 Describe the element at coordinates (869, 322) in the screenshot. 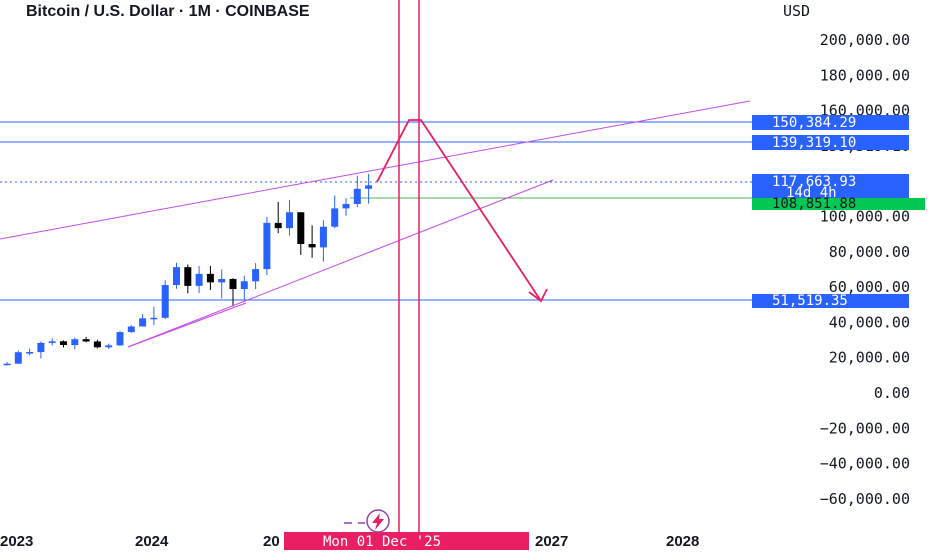

I see `y-tick-label: 40,000.00` at that location.